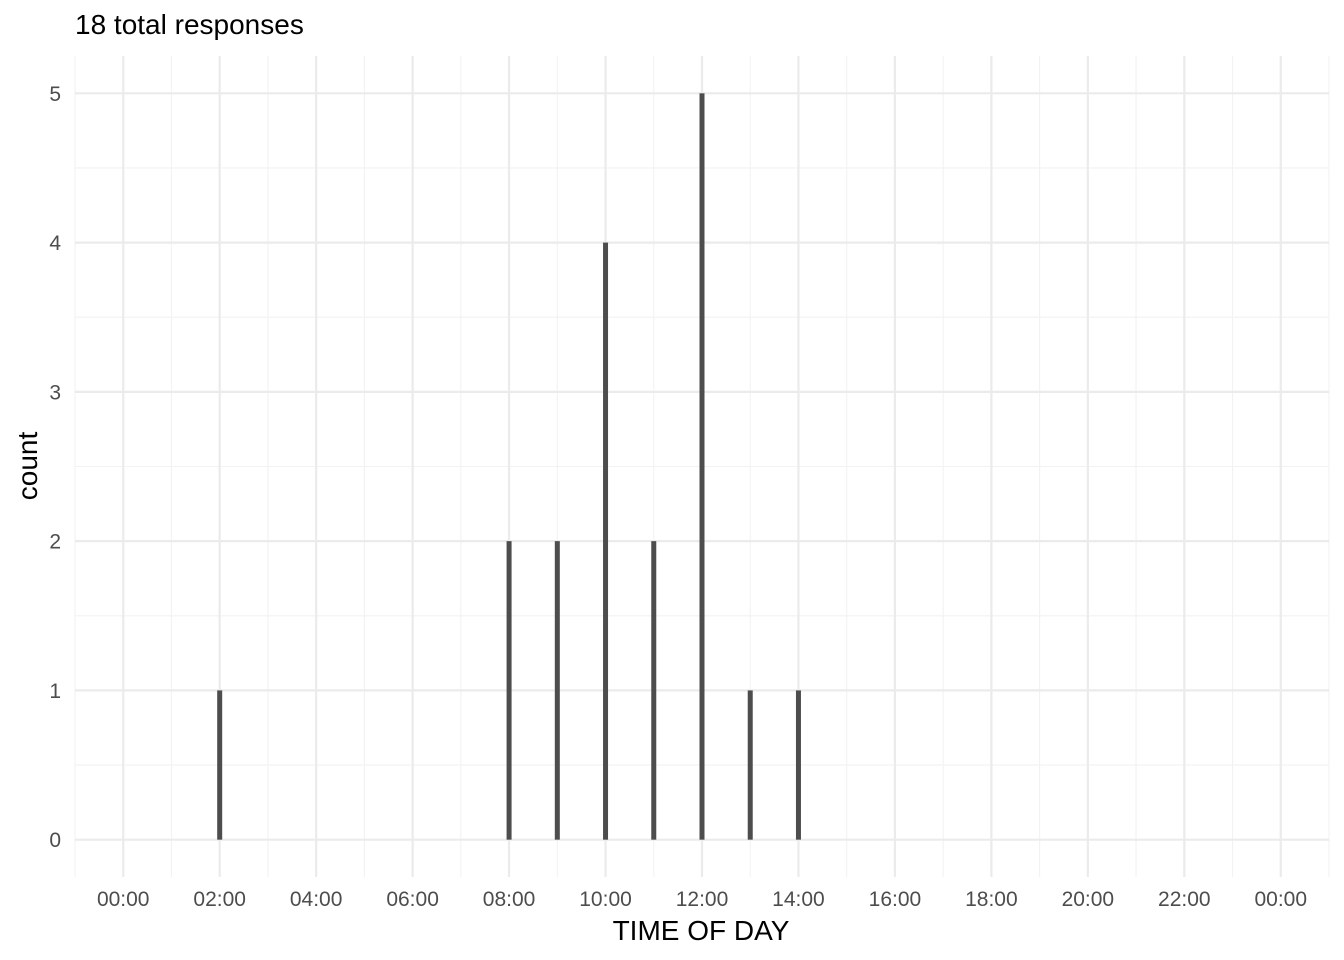 This screenshot has height=960, width=1344. Describe the element at coordinates (55, 840) in the screenshot. I see `y-tick-label: 0` at that location.